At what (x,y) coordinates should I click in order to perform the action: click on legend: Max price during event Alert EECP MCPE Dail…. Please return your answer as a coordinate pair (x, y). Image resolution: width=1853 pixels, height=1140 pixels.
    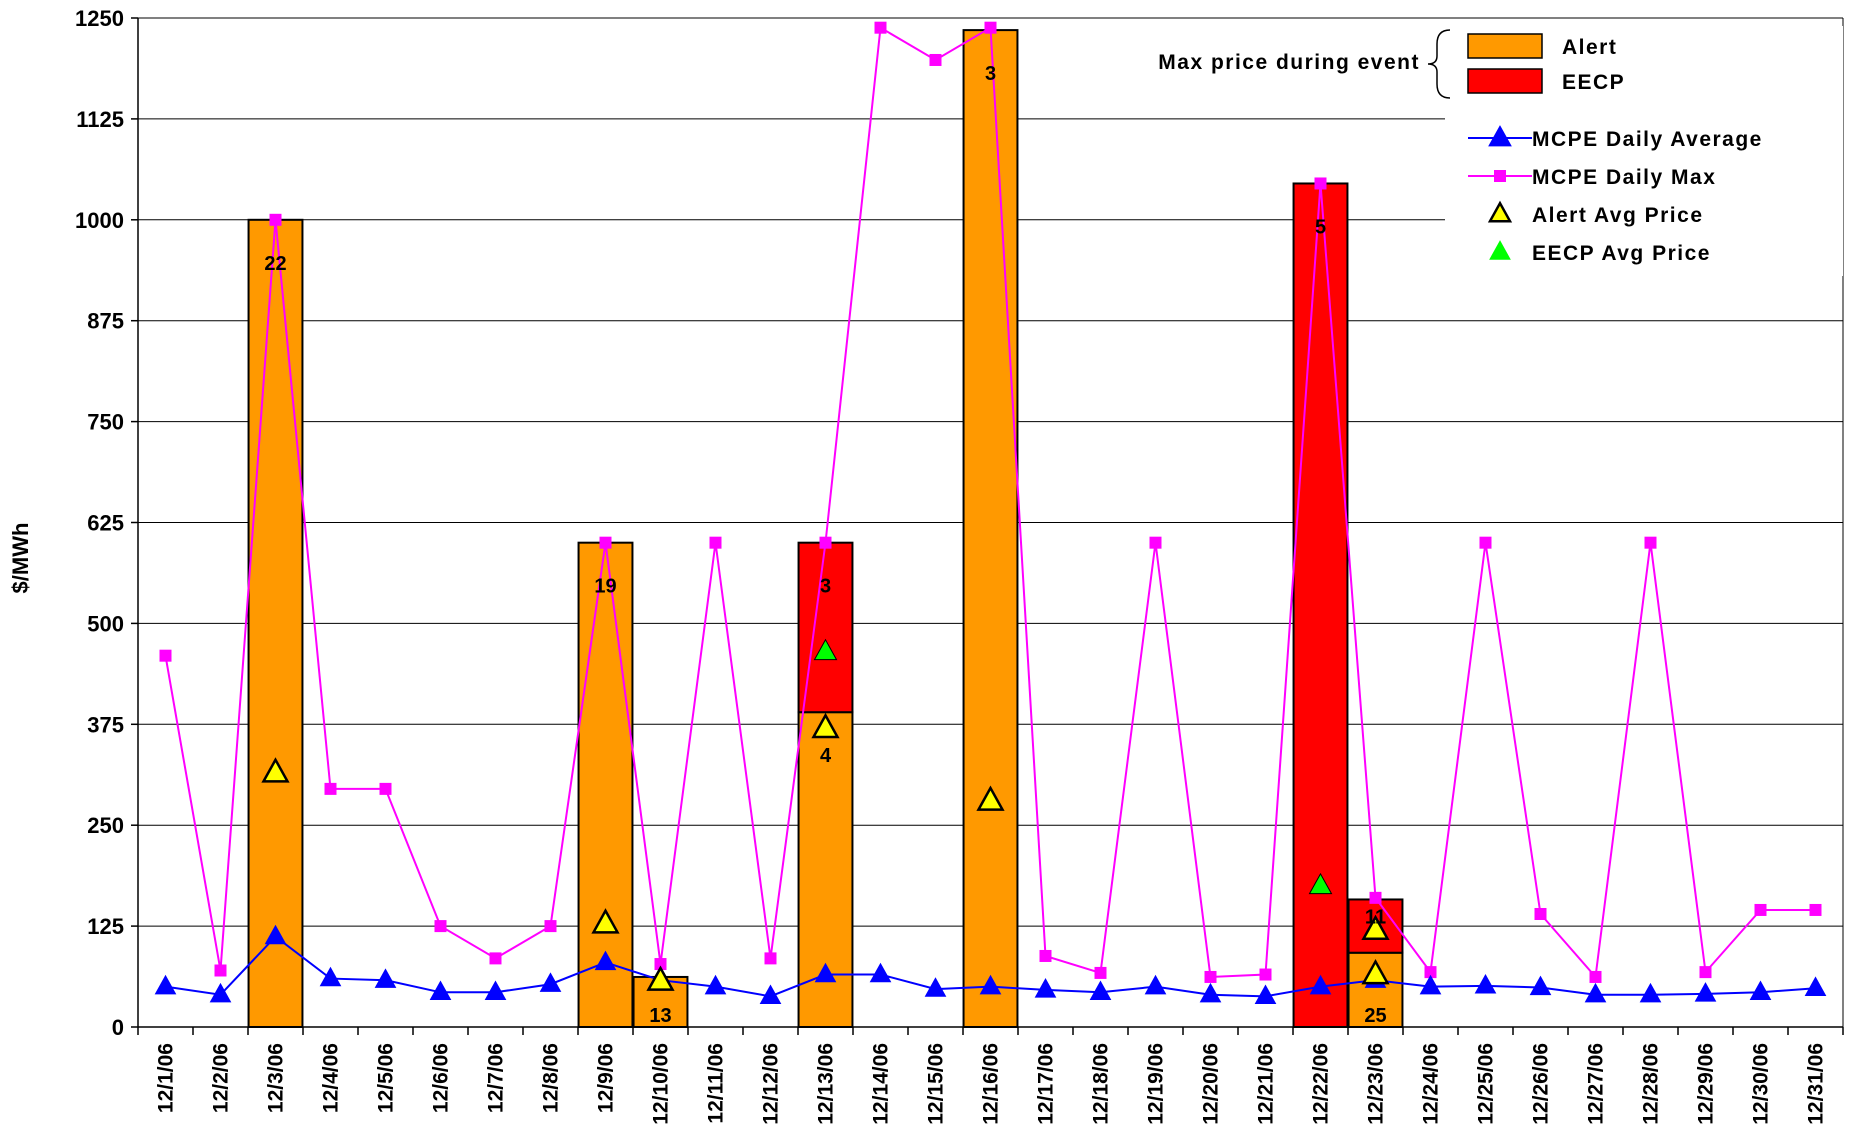
    Looking at the image, I should click on (1500, 151).